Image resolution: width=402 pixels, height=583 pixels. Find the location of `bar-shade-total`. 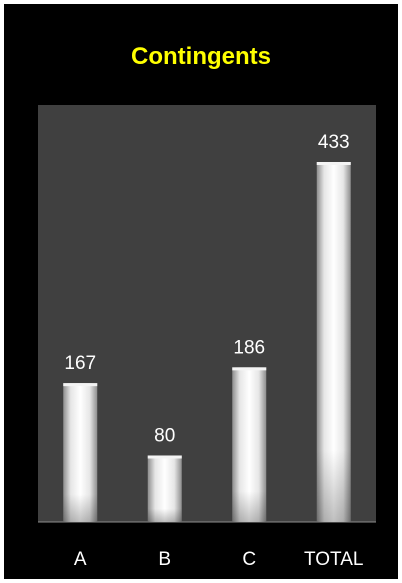

bar-shade-total is located at coordinates (333, 342).